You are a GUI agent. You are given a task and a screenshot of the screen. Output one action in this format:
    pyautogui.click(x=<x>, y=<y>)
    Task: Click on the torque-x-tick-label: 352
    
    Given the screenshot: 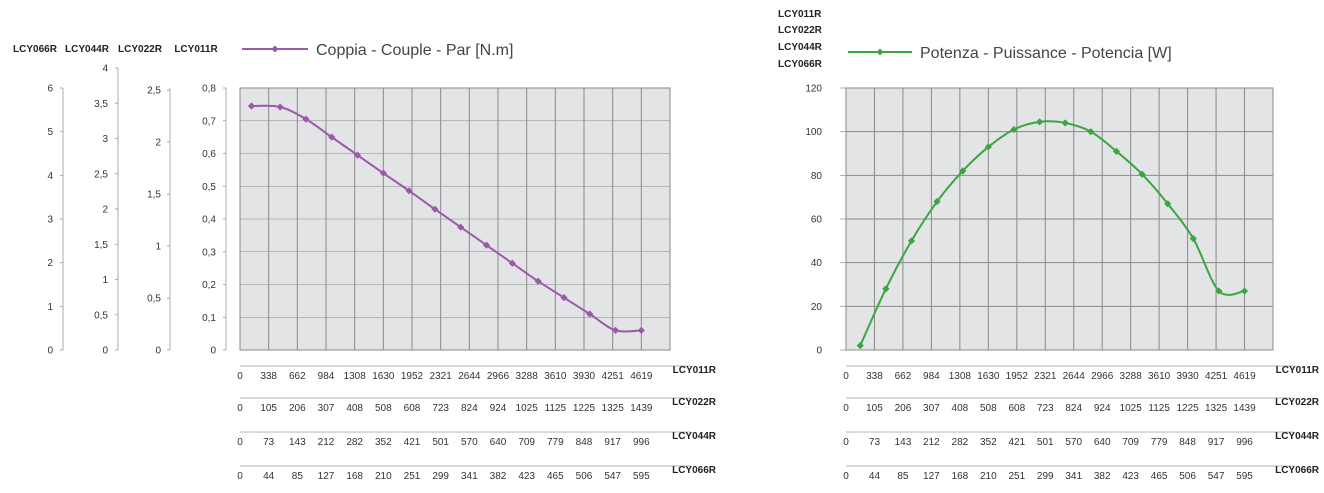 What is the action you would take?
    pyautogui.click(x=383, y=442)
    